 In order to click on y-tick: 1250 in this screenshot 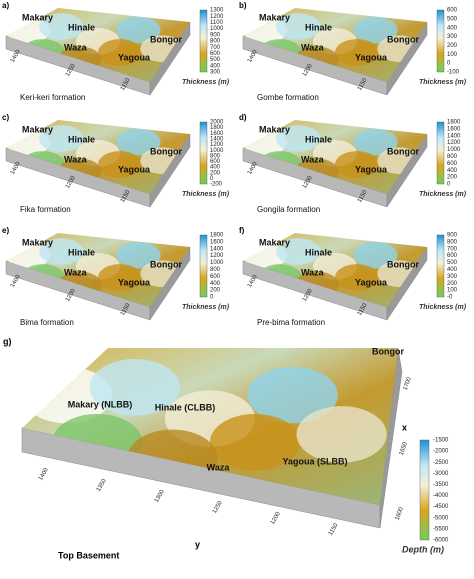, I will do `click(218, 507)`.